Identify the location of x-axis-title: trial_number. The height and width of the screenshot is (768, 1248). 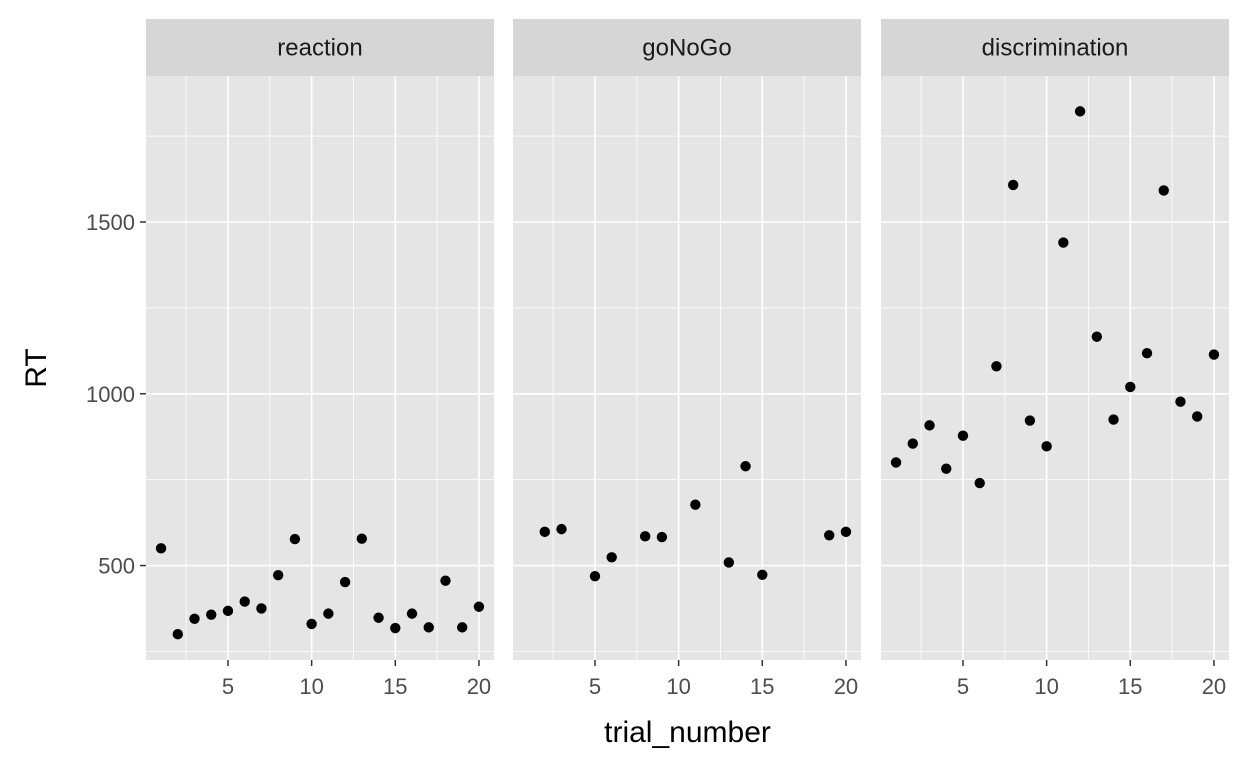
(687, 732).